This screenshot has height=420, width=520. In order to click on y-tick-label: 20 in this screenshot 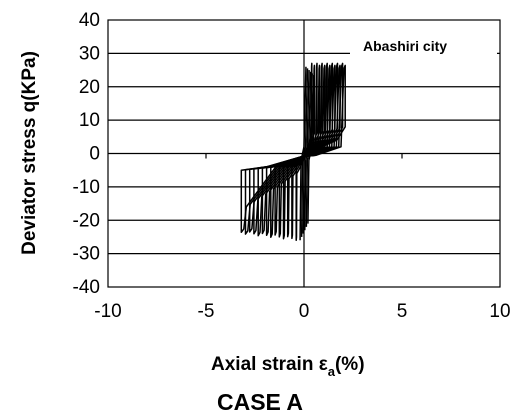, I will do `click(89, 87)`.